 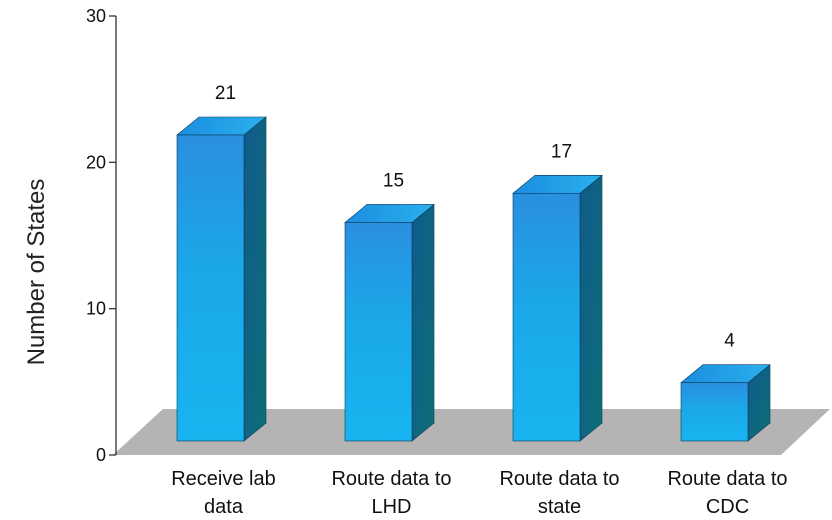 I want to click on category-label: CDC, so click(x=727, y=507).